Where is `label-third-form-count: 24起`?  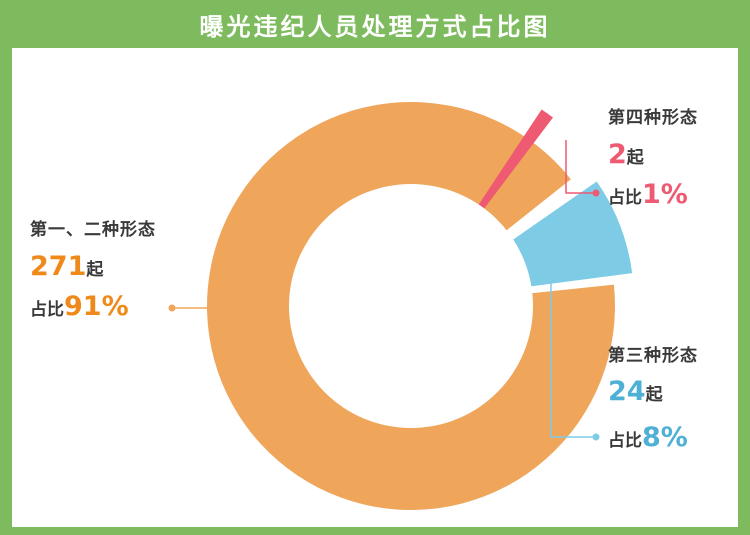
label-third-form-count: 24起 is located at coordinates (635, 391).